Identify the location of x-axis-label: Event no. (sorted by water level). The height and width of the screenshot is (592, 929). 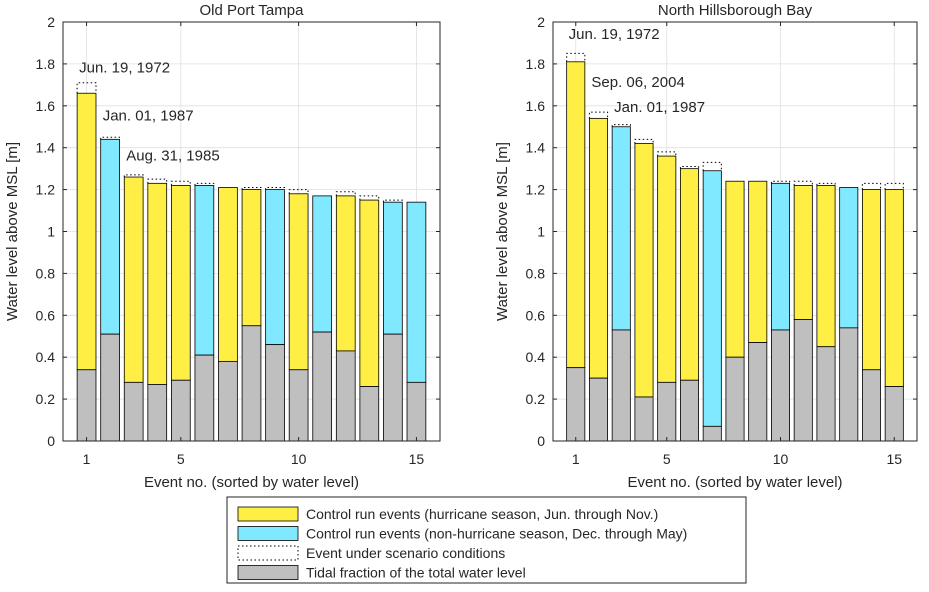
(734, 482).